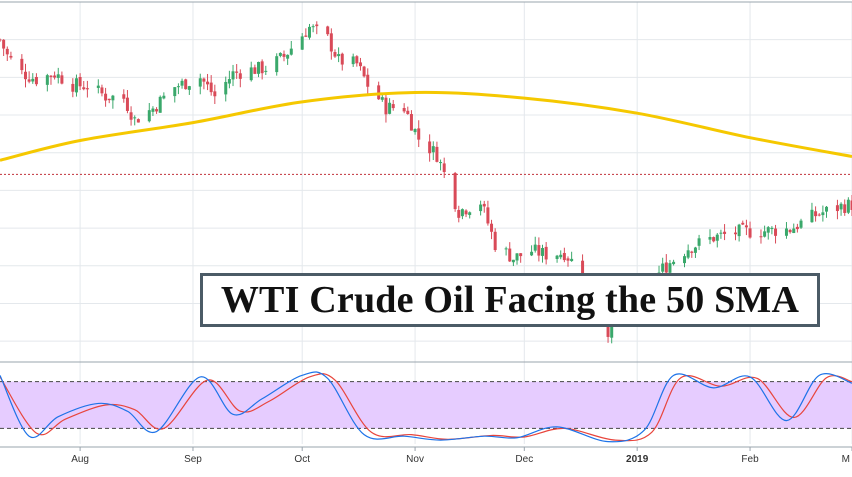 The image size is (852, 477). I want to click on stochastic-band, so click(426, 405).